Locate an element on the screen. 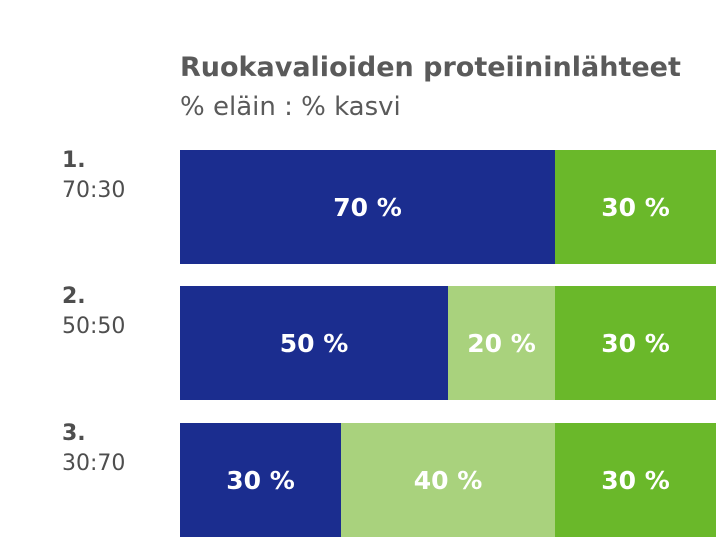 The width and height of the screenshot is (718, 543). bar-segment: 70 % is located at coordinates (367, 207).